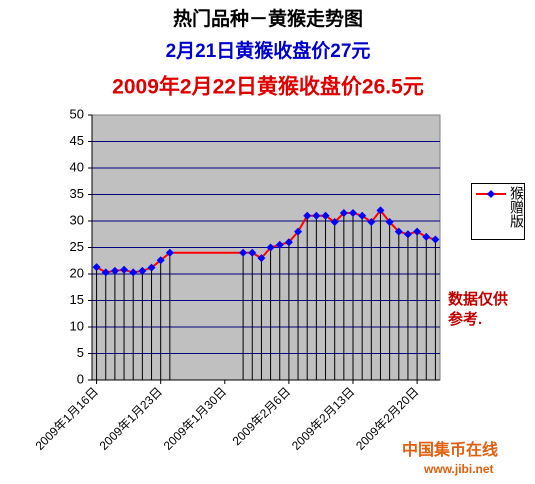 This screenshot has width=535, height=484. What do you see at coordinates (77, 325) in the screenshot?
I see `y-tick-label: 10` at bounding box center [77, 325].